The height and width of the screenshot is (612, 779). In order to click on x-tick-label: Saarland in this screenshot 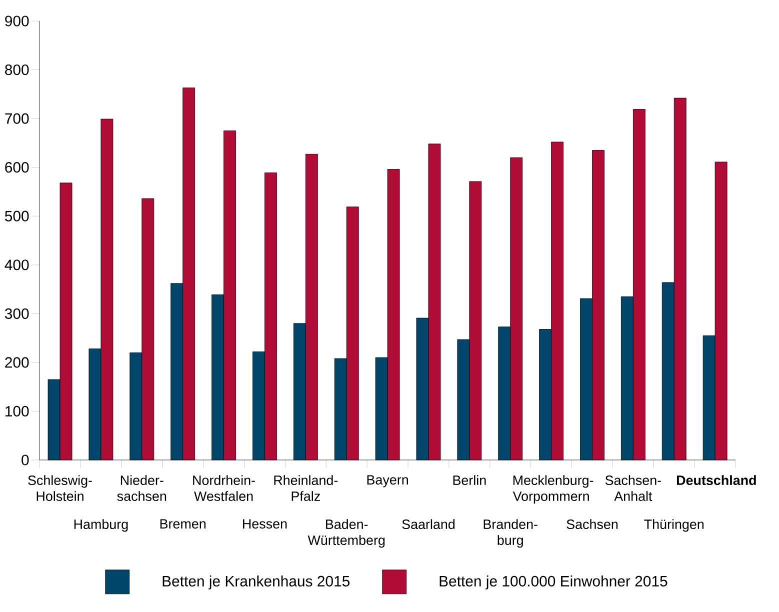, I will do `click(428, 524)`.